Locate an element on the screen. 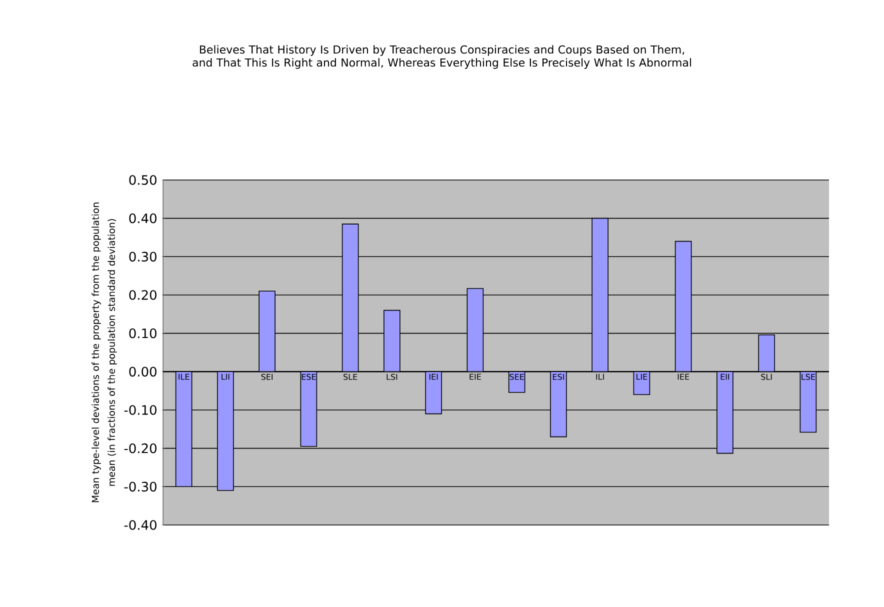  y-tick-label: 0.00 is located at coordinates (142, 371).